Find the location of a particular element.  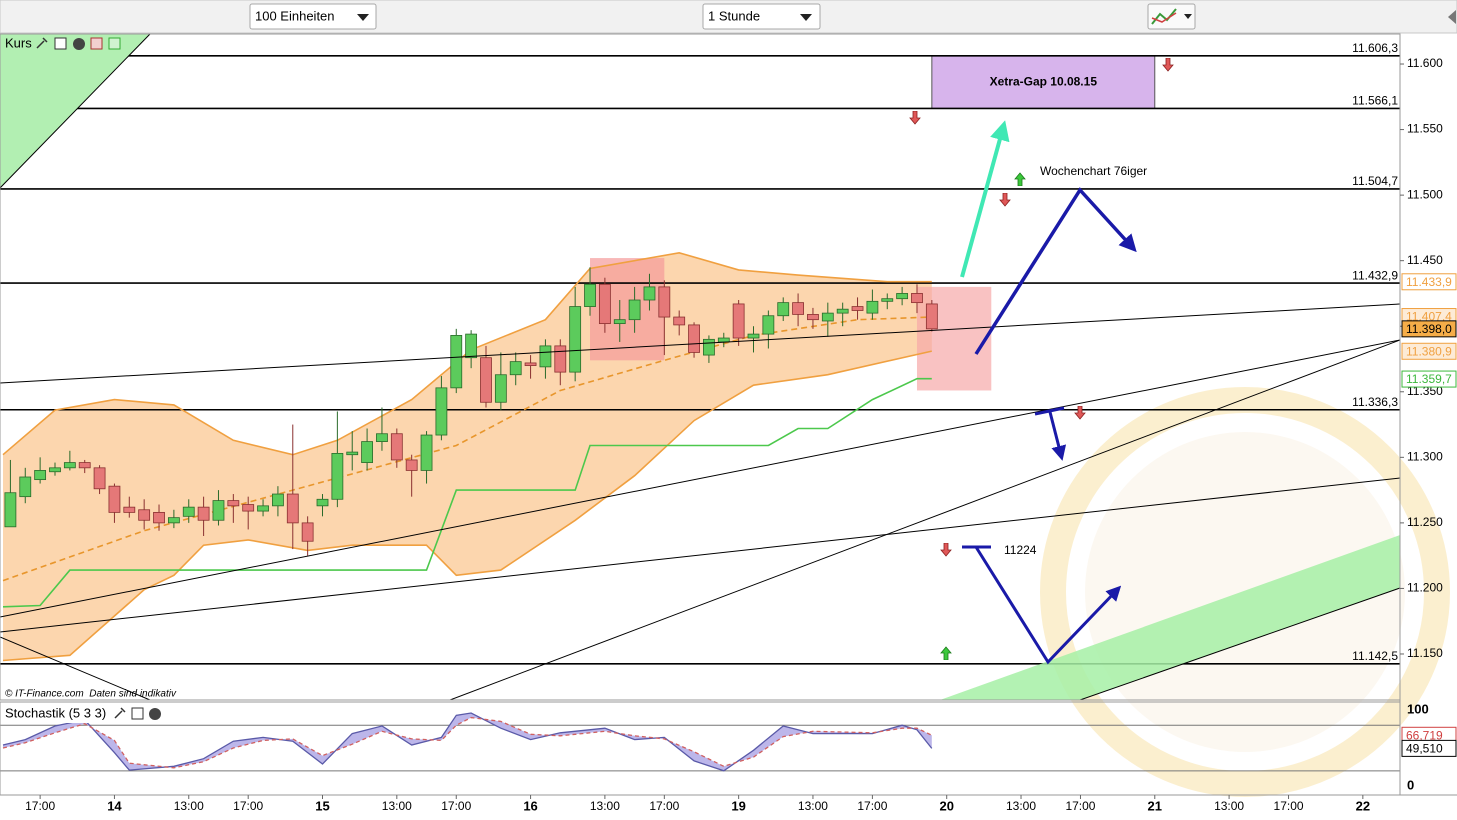

up-icon is located at coordinates (114, 43).